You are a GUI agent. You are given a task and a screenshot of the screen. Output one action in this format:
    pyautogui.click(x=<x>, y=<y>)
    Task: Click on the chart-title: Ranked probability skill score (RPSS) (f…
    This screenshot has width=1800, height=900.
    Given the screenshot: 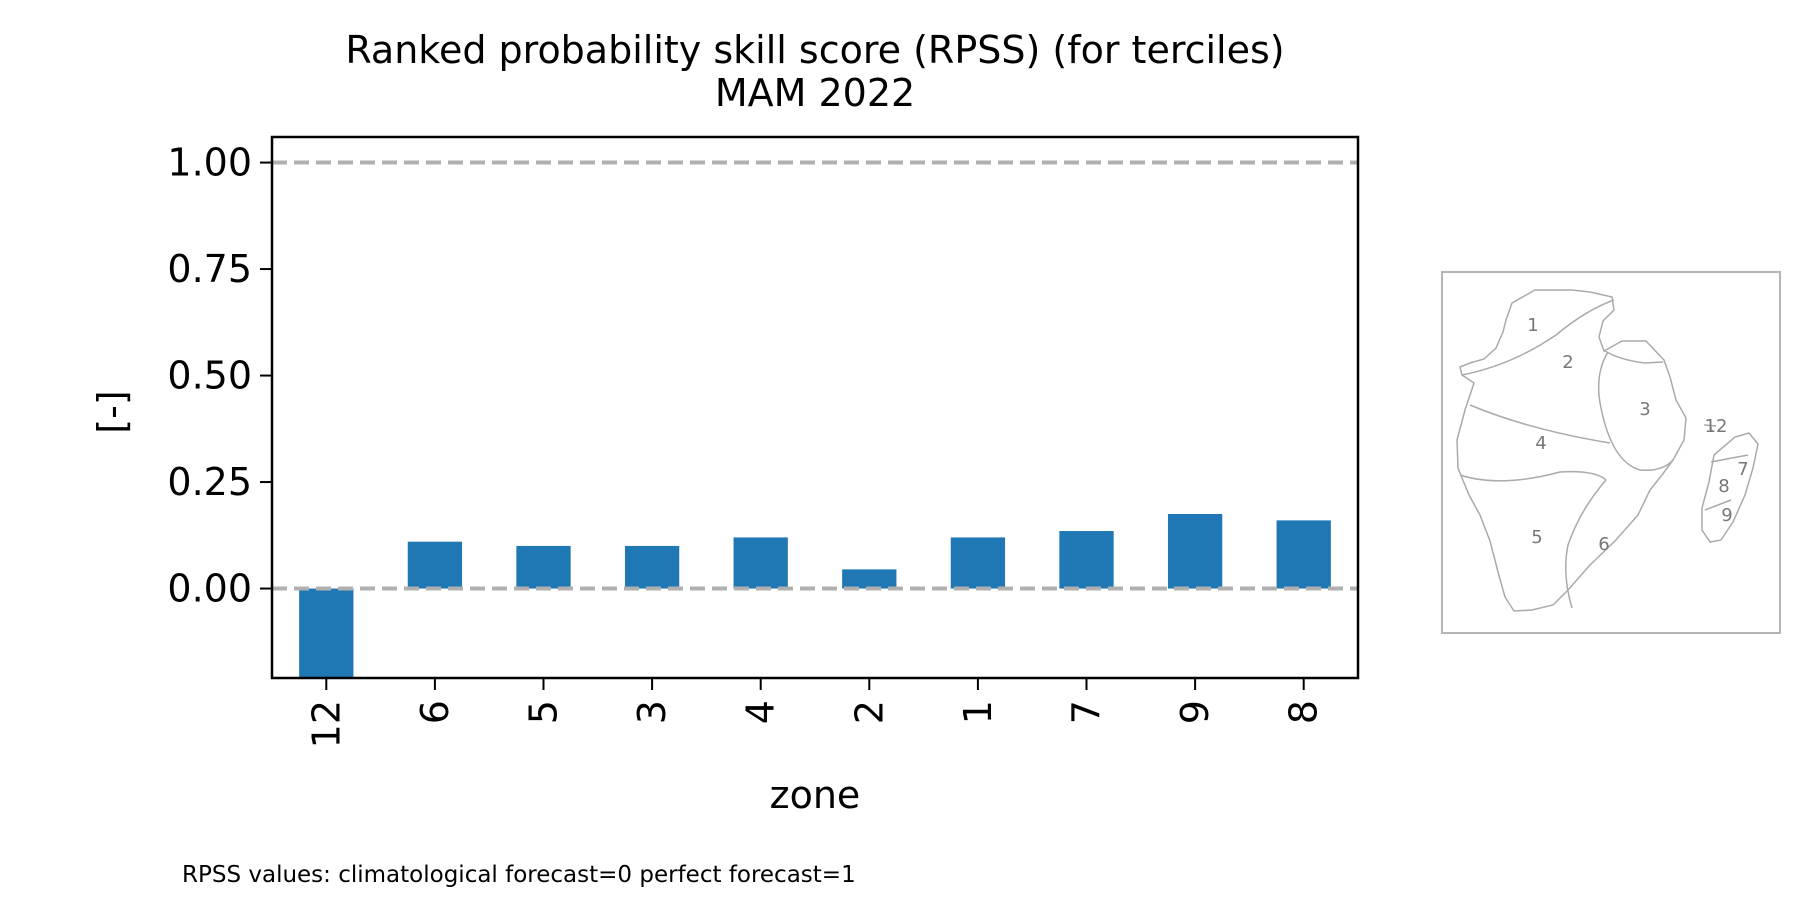 What is the action you would take?
    pyautogui.click(x=814, y=50)
    